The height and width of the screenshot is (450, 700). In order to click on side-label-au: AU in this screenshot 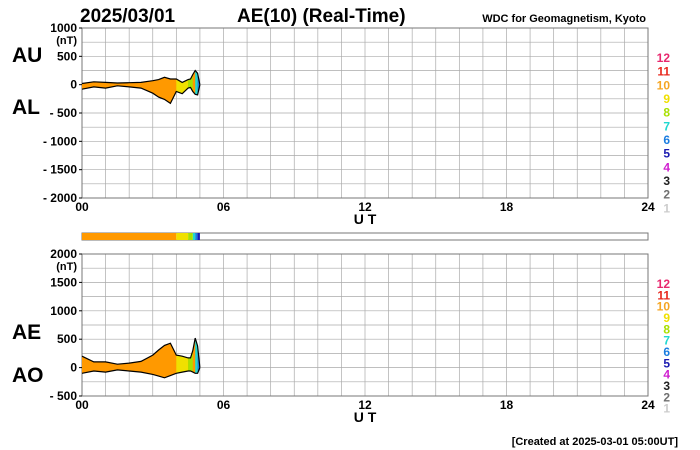, I will do `click(27, 55)`.